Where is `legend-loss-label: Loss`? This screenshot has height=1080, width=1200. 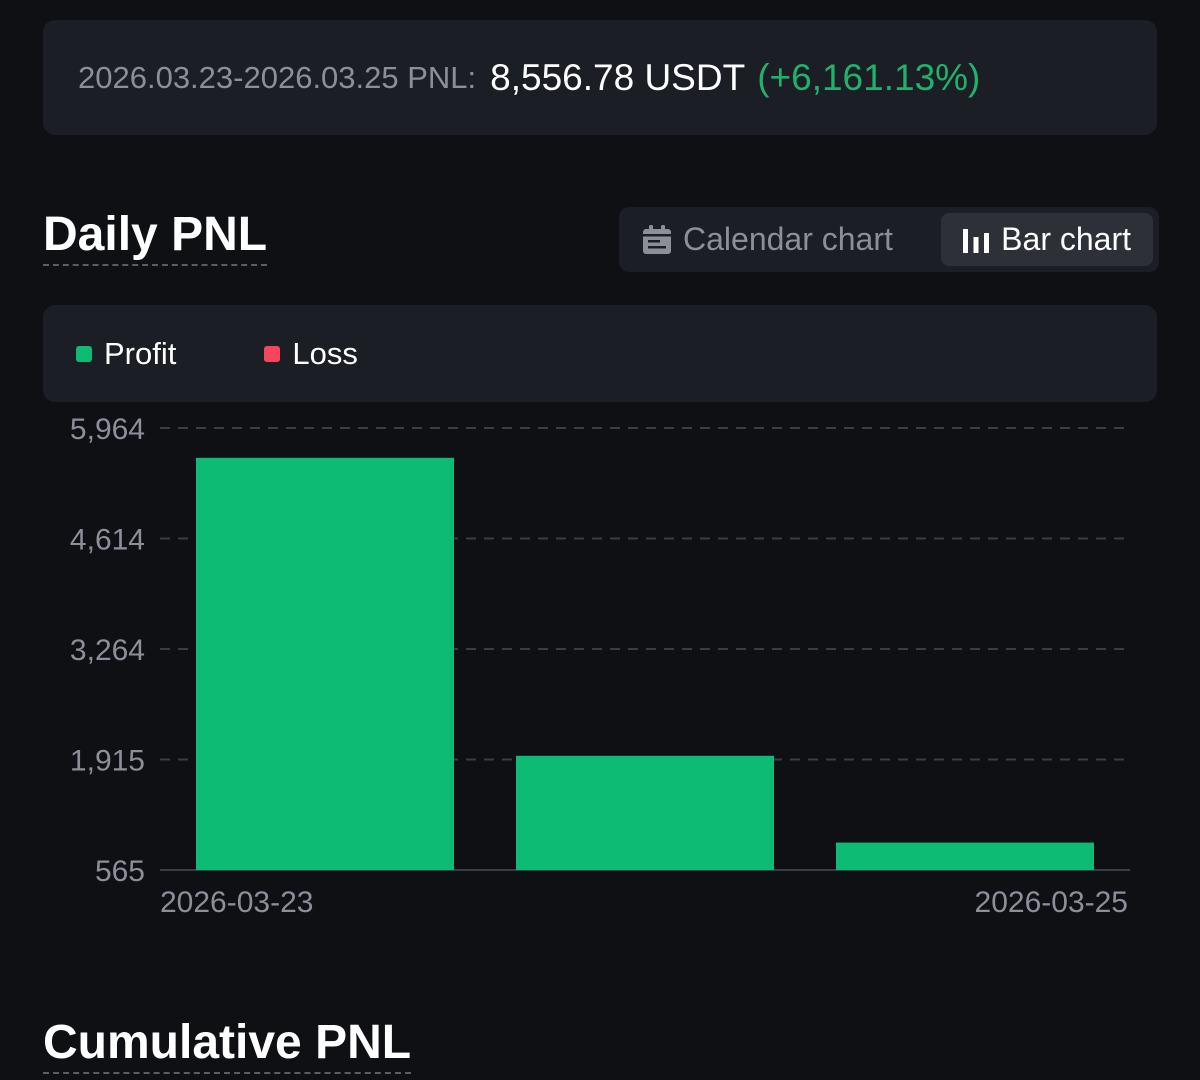 legend-loss-label: Loss is located at coordinates (325, 353).